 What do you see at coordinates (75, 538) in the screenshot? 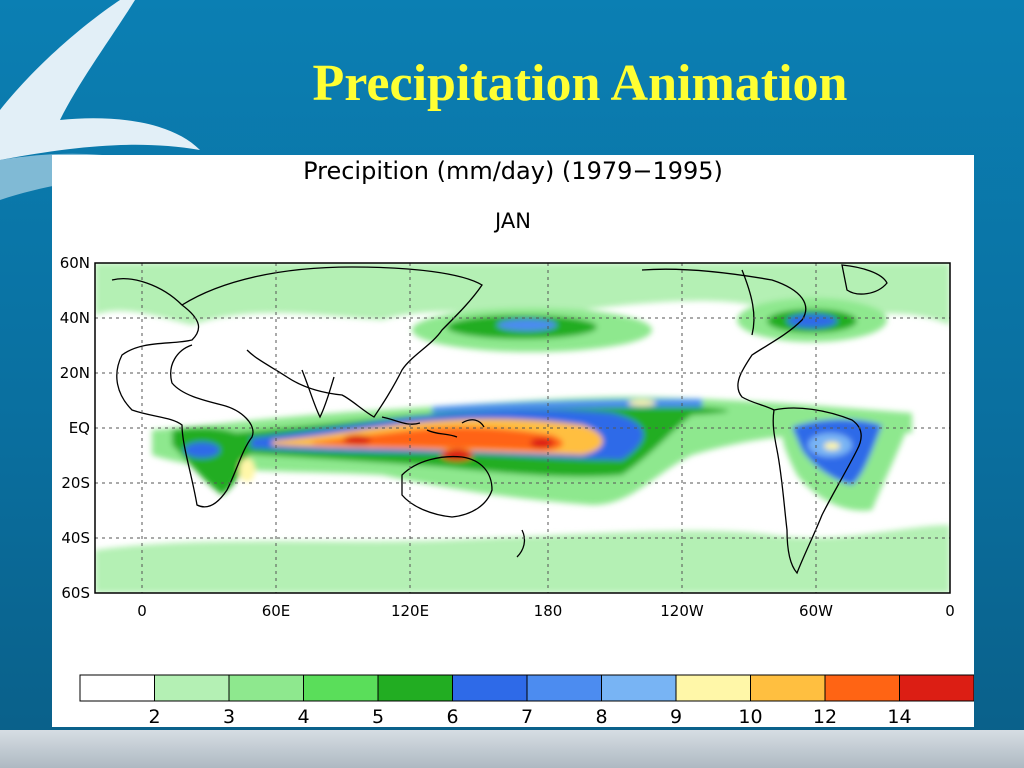
I see `lat-label-40s: 40S` at bounding box center [75, 538].